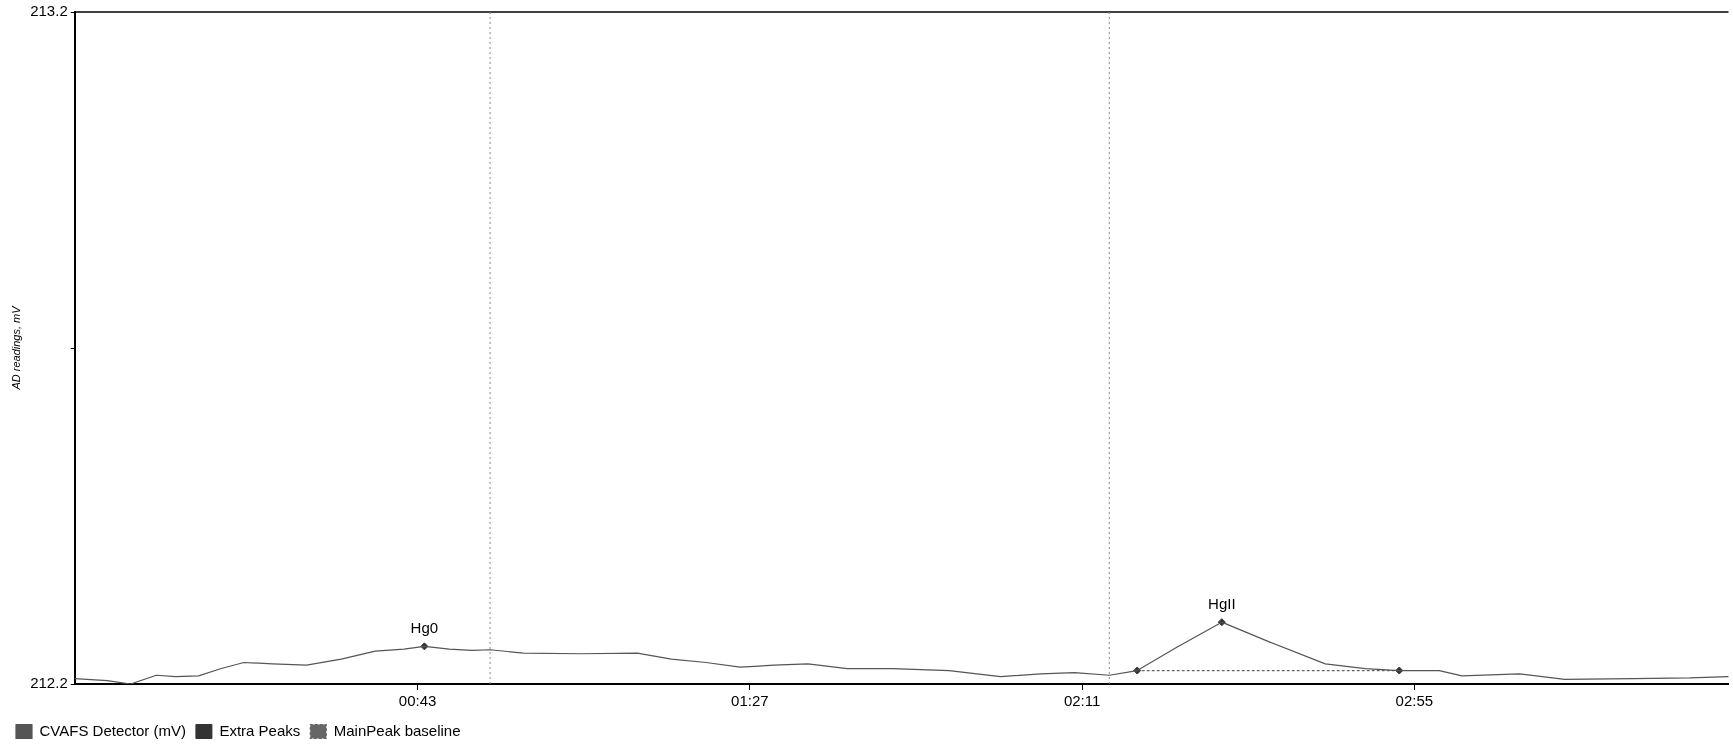  Describe the element at coordinates (49, 683) in the screenshot. I see `y-tick-label: 212.2` at that location.